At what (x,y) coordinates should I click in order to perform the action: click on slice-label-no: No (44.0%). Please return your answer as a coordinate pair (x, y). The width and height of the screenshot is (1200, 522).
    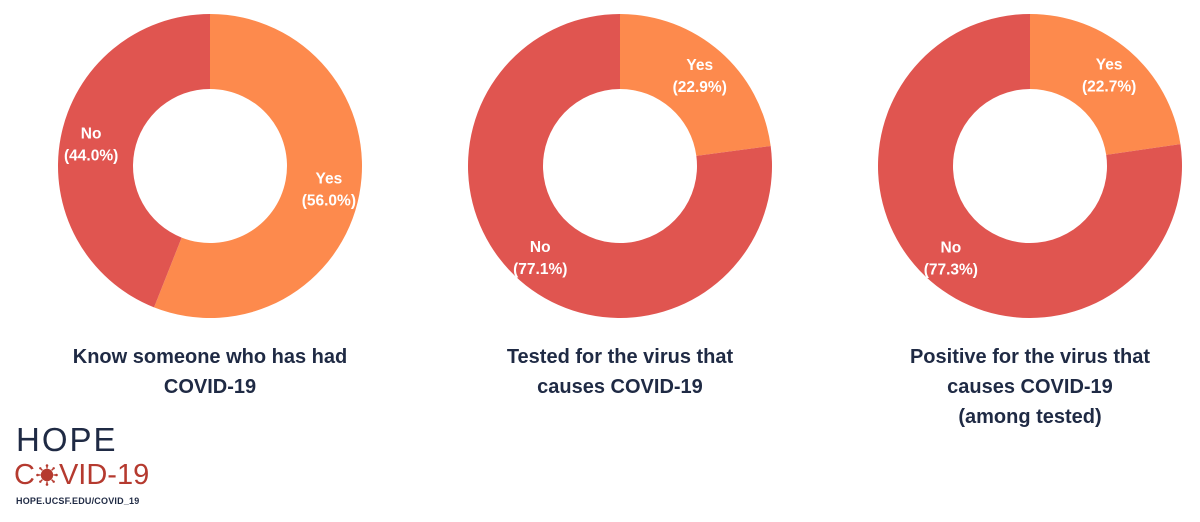
    Looking at the image, I should click on (91, 144).